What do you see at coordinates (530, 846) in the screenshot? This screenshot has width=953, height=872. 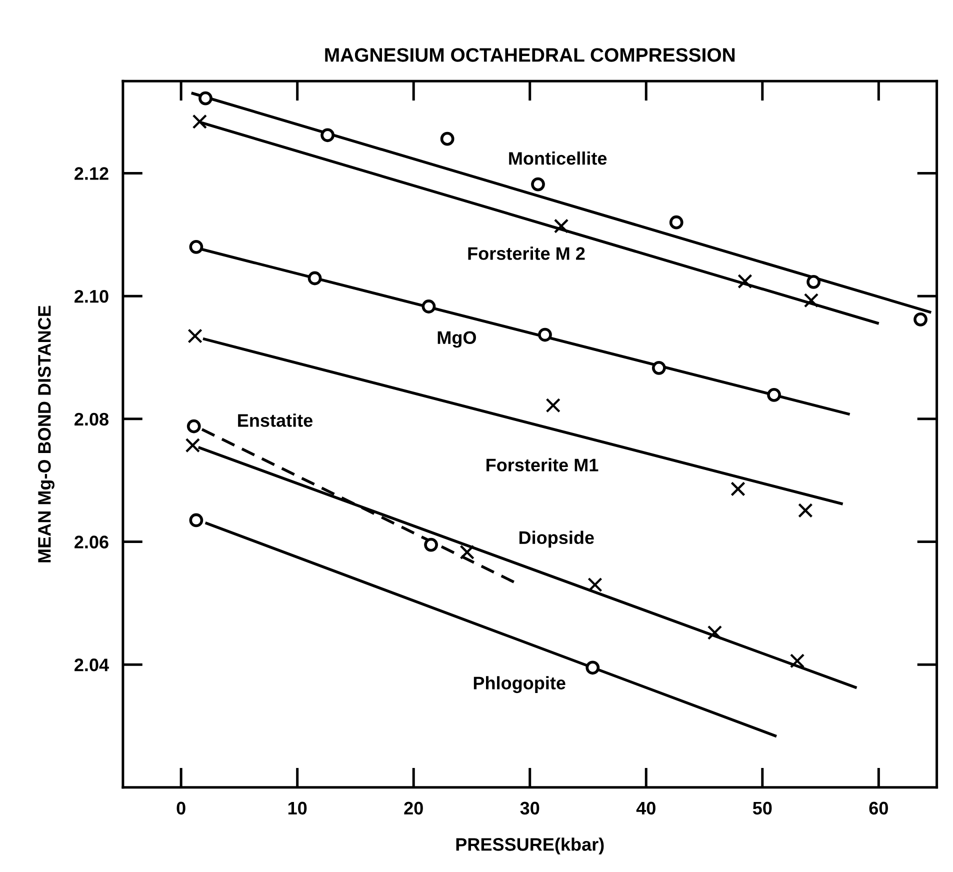 I see `x-axis-title: PRESSURE(kbar)` at bounding box center [530, 846].